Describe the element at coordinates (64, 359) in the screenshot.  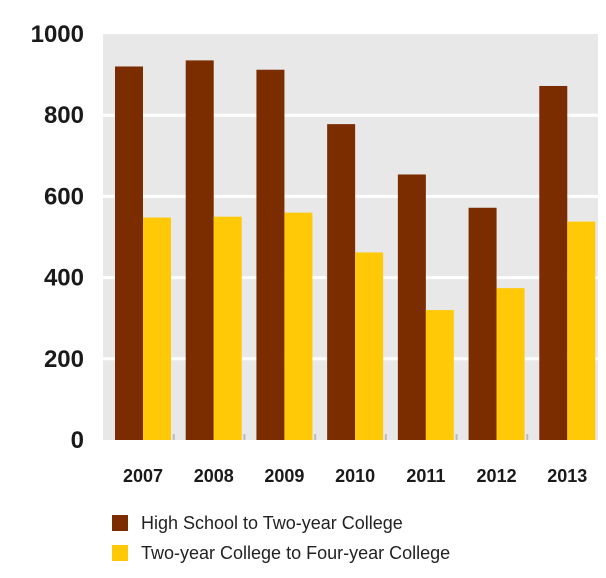
I see `y-tick-label: 200` at that location.